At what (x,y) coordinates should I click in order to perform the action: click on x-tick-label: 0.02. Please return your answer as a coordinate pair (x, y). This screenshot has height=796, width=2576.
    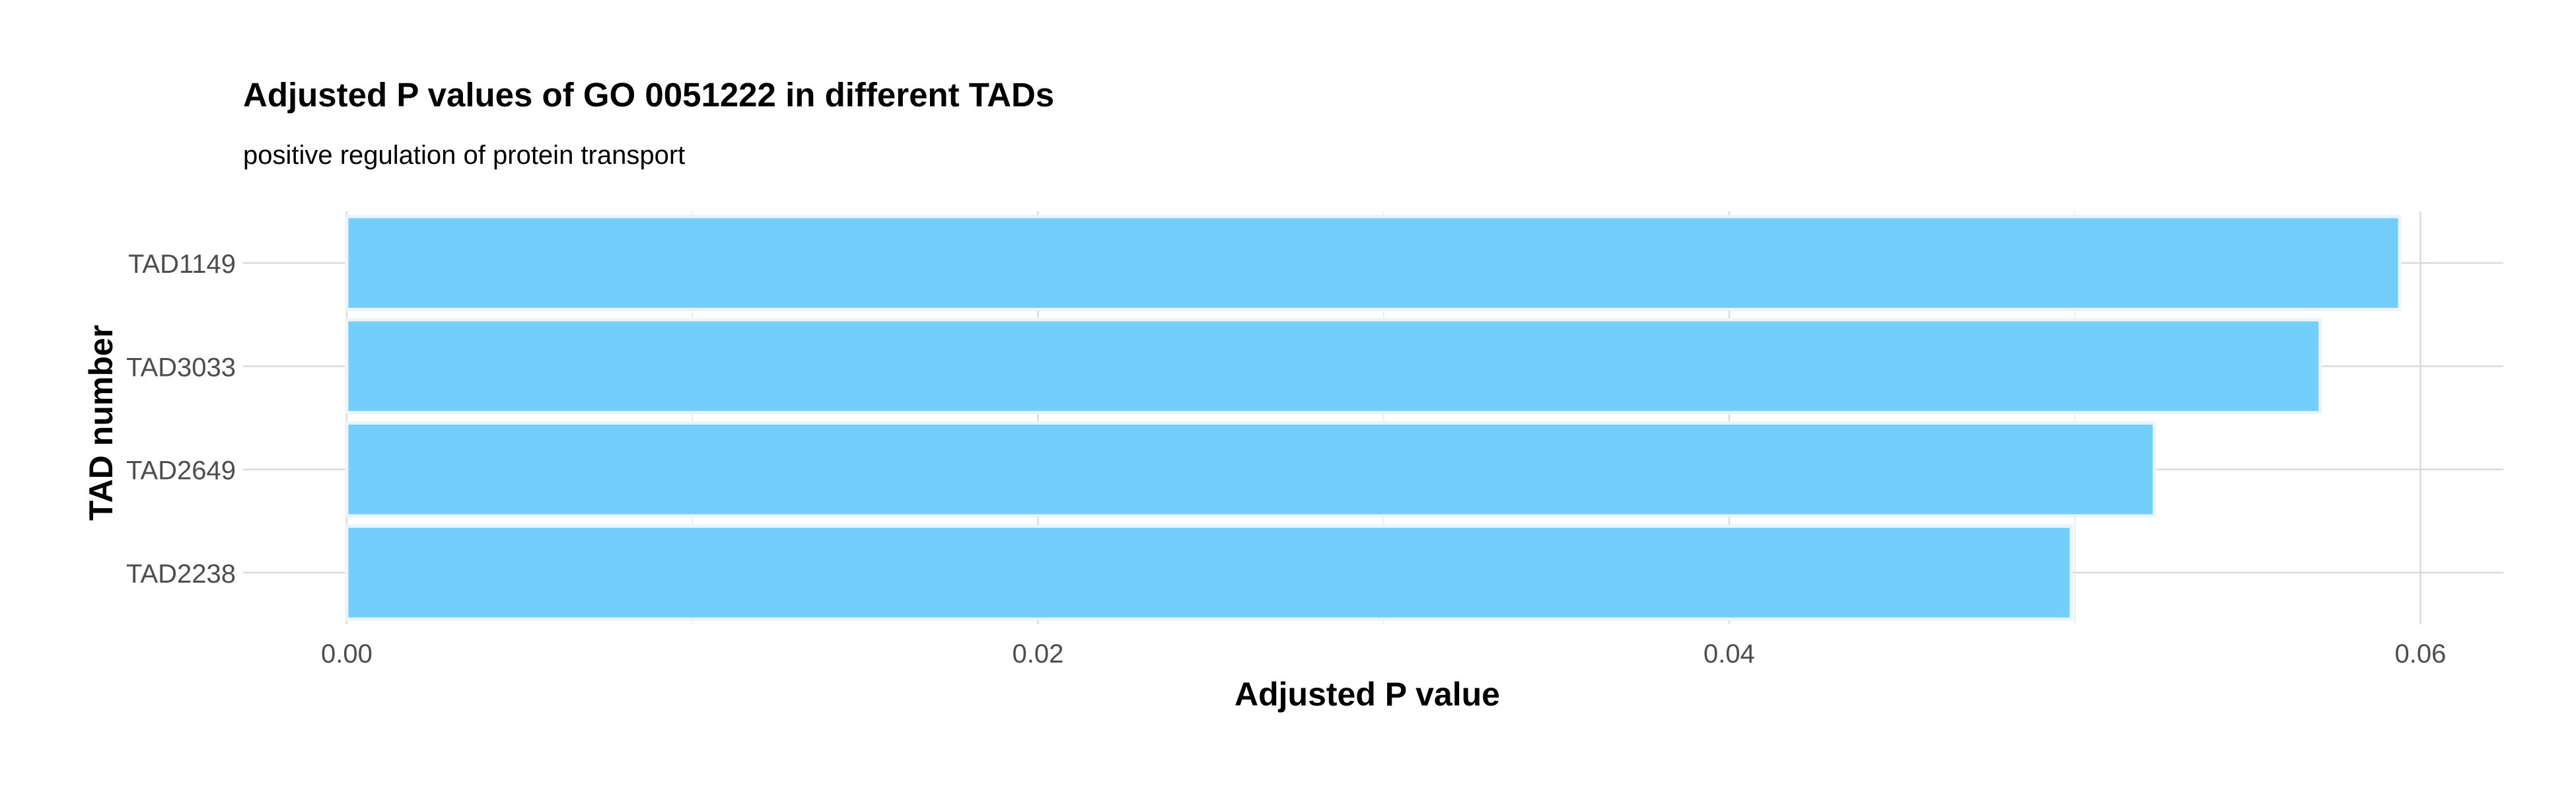
    Looking at the image, I should click on (1039, 654).